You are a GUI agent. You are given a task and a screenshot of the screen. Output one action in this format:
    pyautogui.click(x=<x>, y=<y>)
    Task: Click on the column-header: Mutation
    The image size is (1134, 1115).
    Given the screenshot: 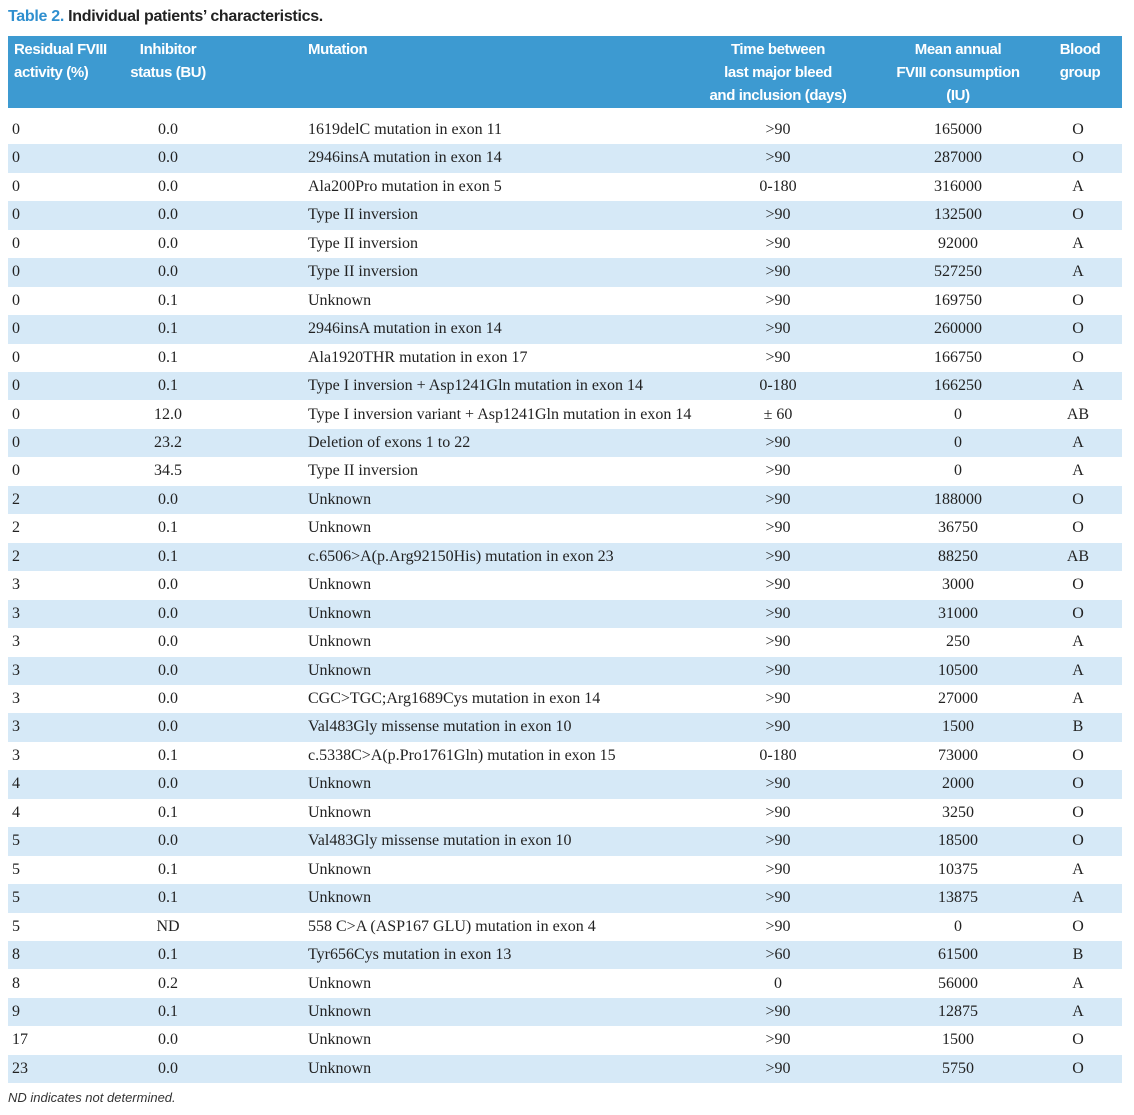 What is the action you would take?
    pyautogui.click(x=338, y=49)
    